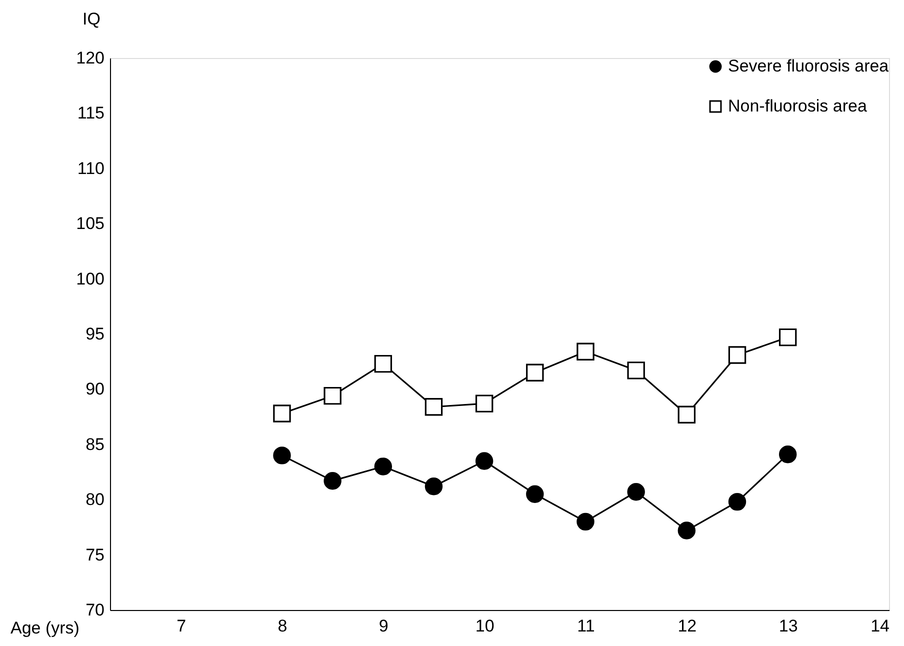 The height and width of the screenshot is (646, 904). Describe the element at coordinates (283, 626) in the screenshot. I see `x-tick-label: 8` at that location.